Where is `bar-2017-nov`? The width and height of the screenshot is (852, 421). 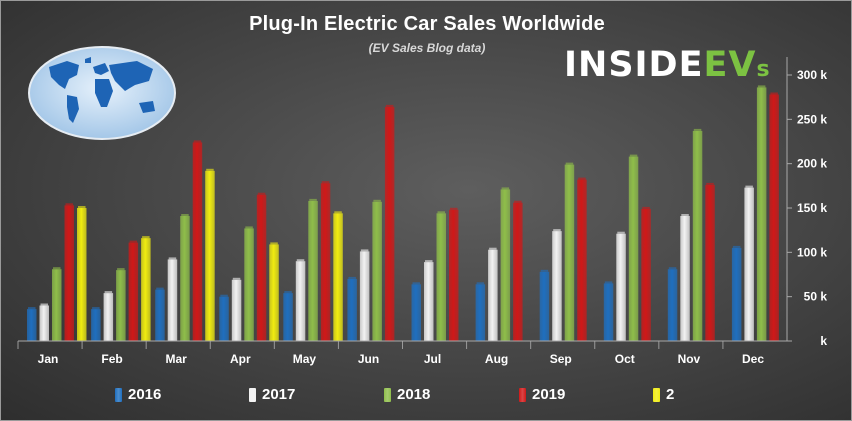 bar-2017-nov is located at coordinates (685, 278).